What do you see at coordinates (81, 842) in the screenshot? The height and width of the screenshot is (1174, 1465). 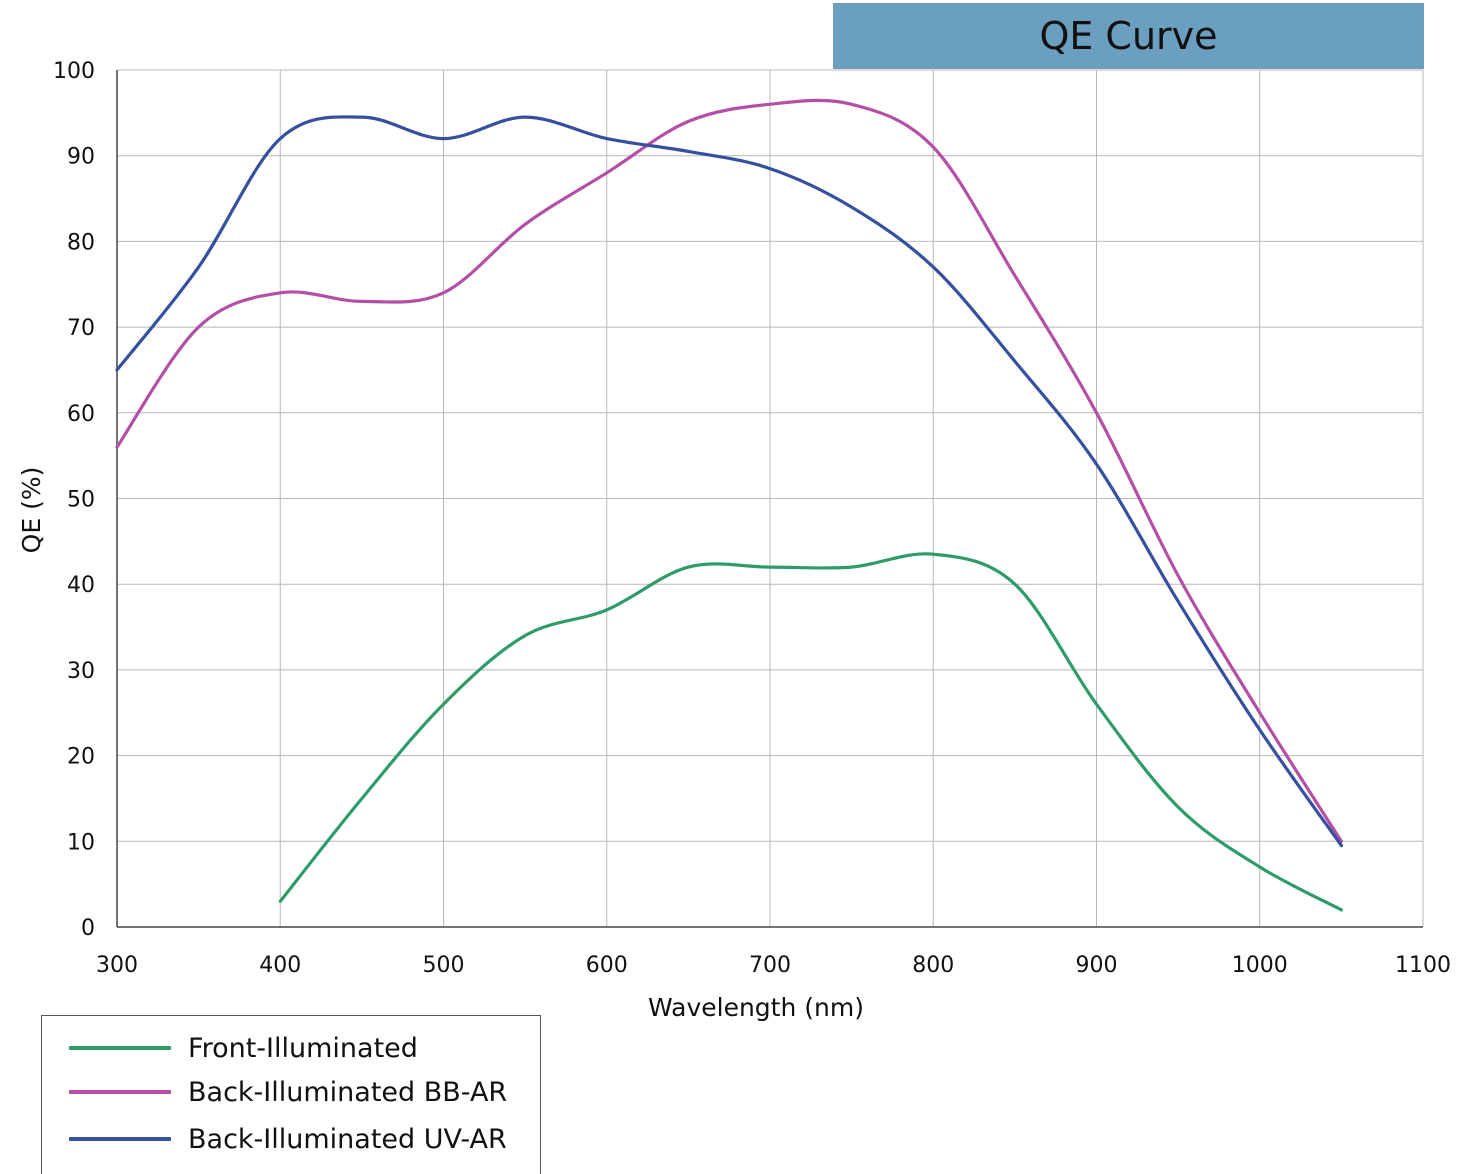 I see `y-tick-label: 10` at bounding box center [81, 842].